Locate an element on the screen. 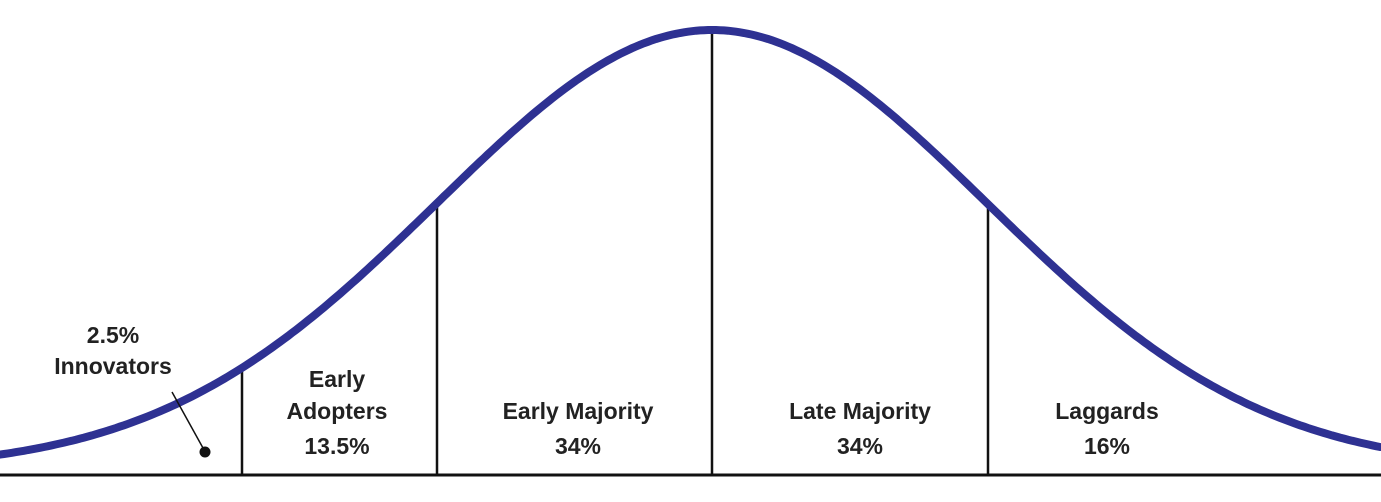 The height and width of the screenshot is (502, 1381). segment-share: 13.5% is located at coordinates (336, 446).